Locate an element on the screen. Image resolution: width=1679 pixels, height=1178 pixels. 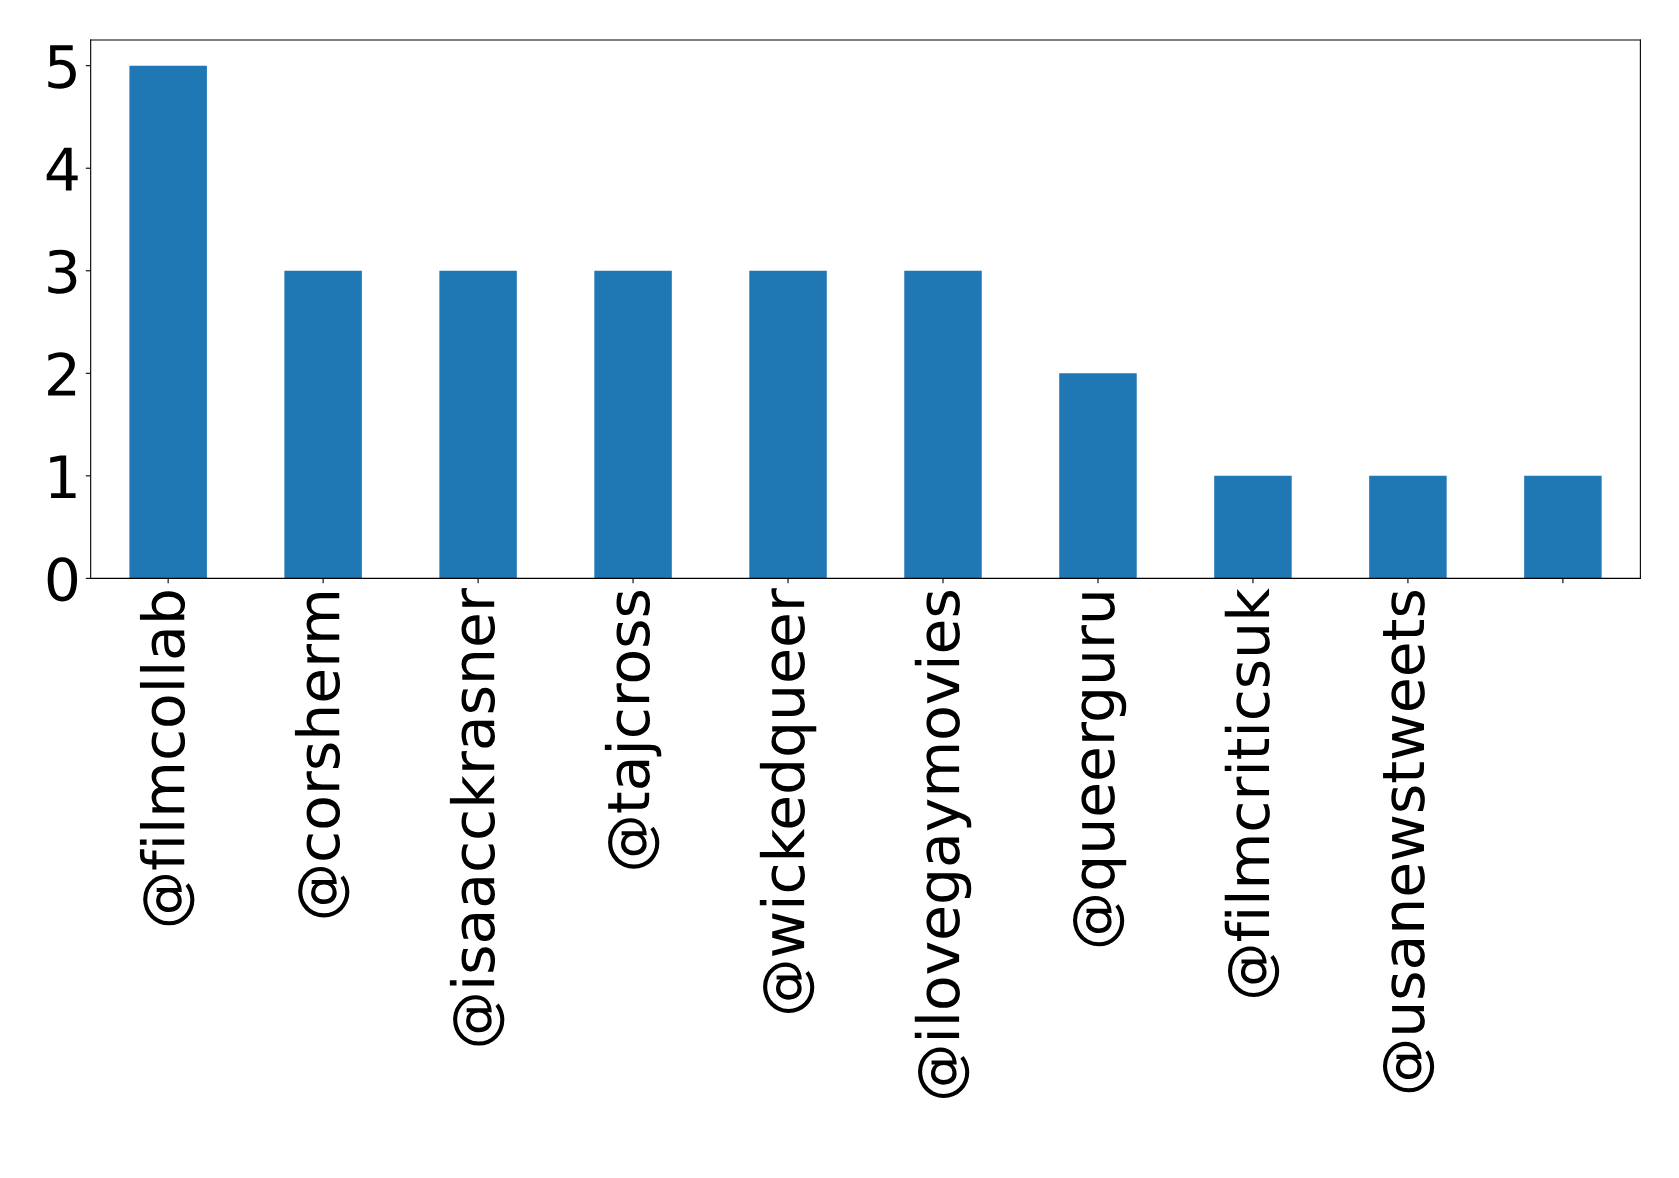
y-tick-label: 5 is located at coordinates (62, 67).